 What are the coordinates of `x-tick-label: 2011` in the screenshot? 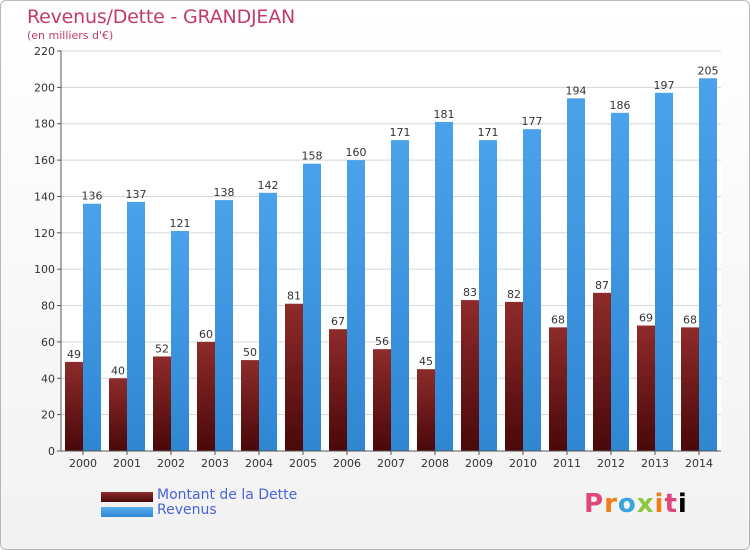 It's located at (567, 463).